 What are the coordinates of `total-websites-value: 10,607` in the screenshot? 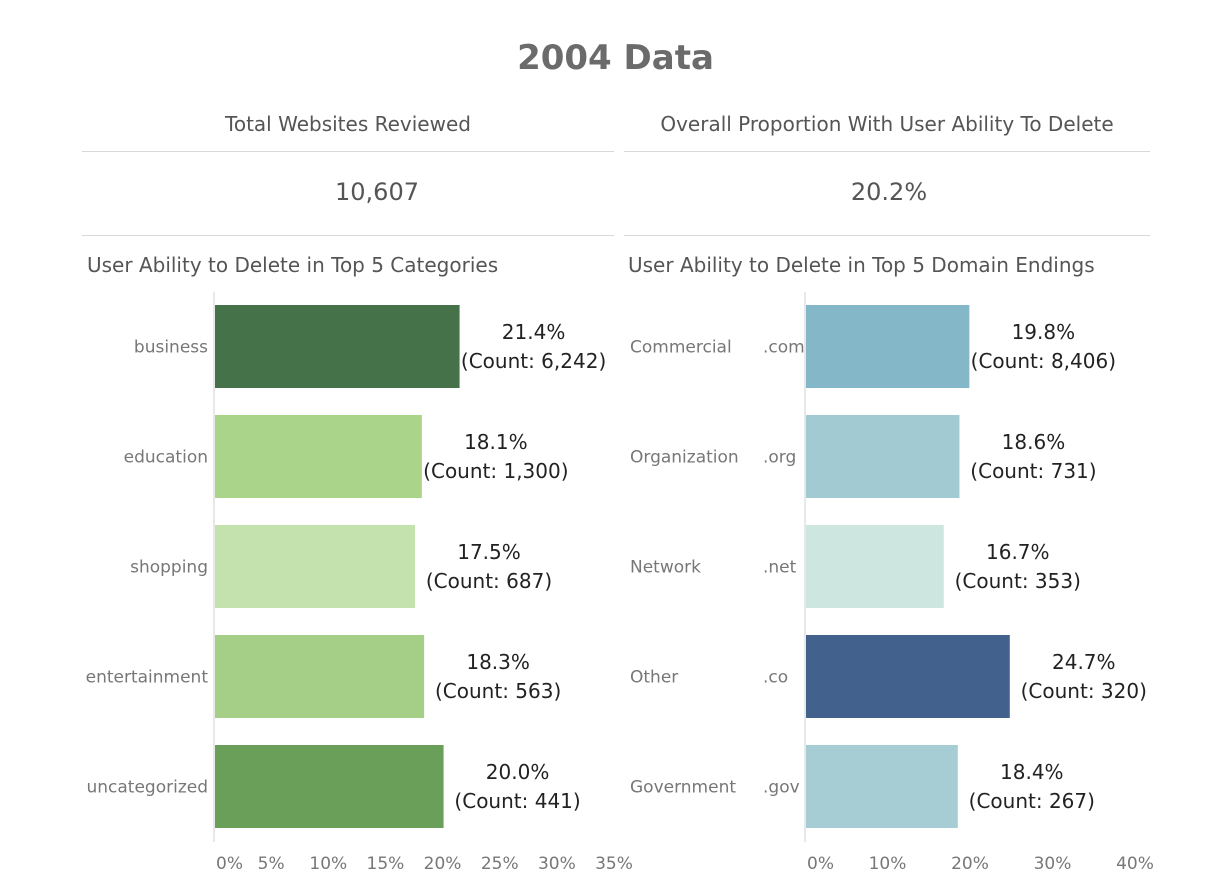 It's located at (377, 192).